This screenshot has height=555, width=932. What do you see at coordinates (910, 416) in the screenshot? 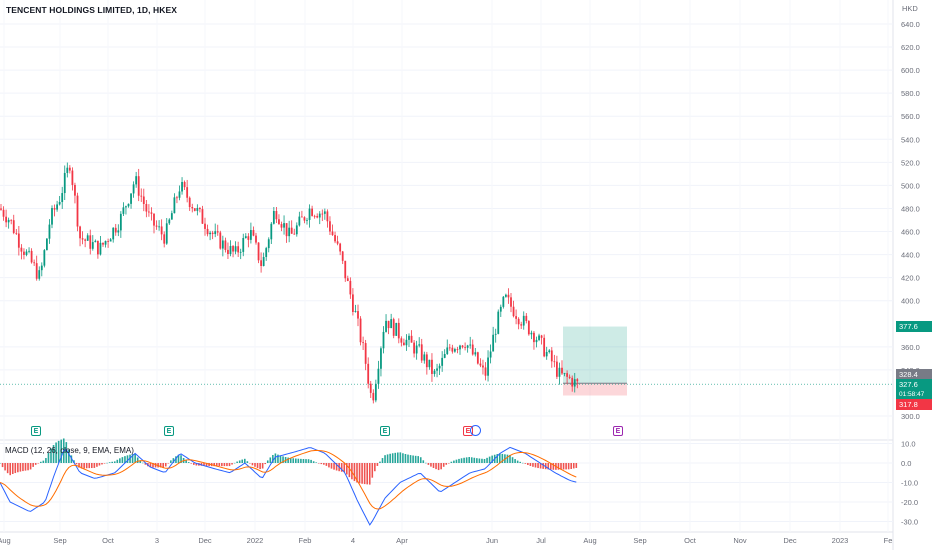
I see `price-tick-label: 300.0` at bounding box center [910, 416].